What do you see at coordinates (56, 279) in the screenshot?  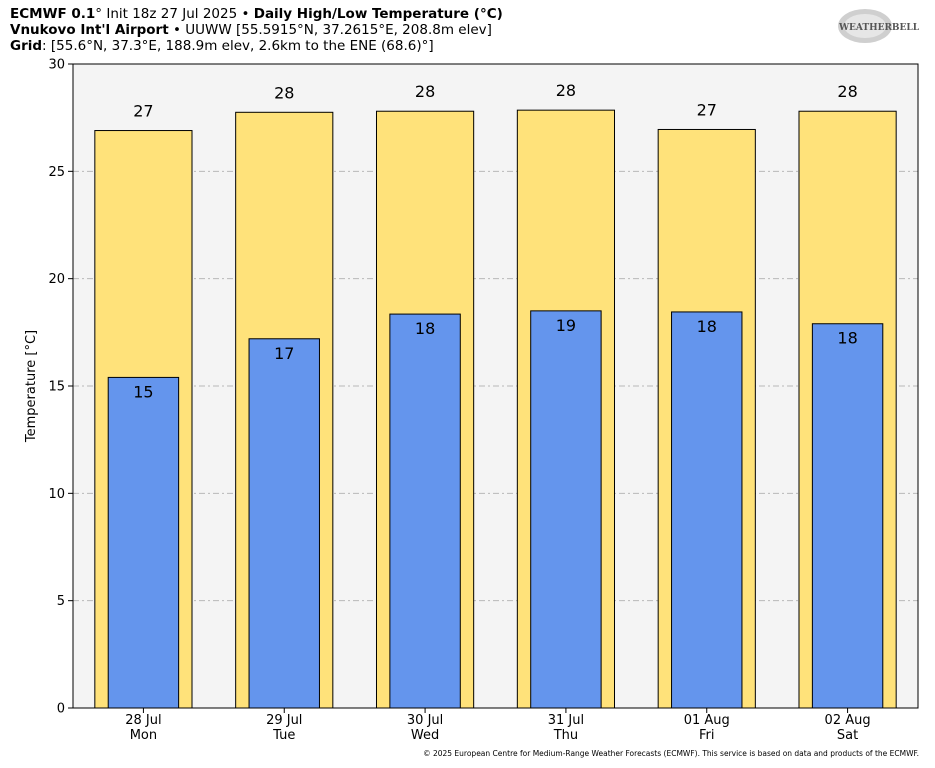 I see `y-tick-label: 20` at bounding box center [56, 279].